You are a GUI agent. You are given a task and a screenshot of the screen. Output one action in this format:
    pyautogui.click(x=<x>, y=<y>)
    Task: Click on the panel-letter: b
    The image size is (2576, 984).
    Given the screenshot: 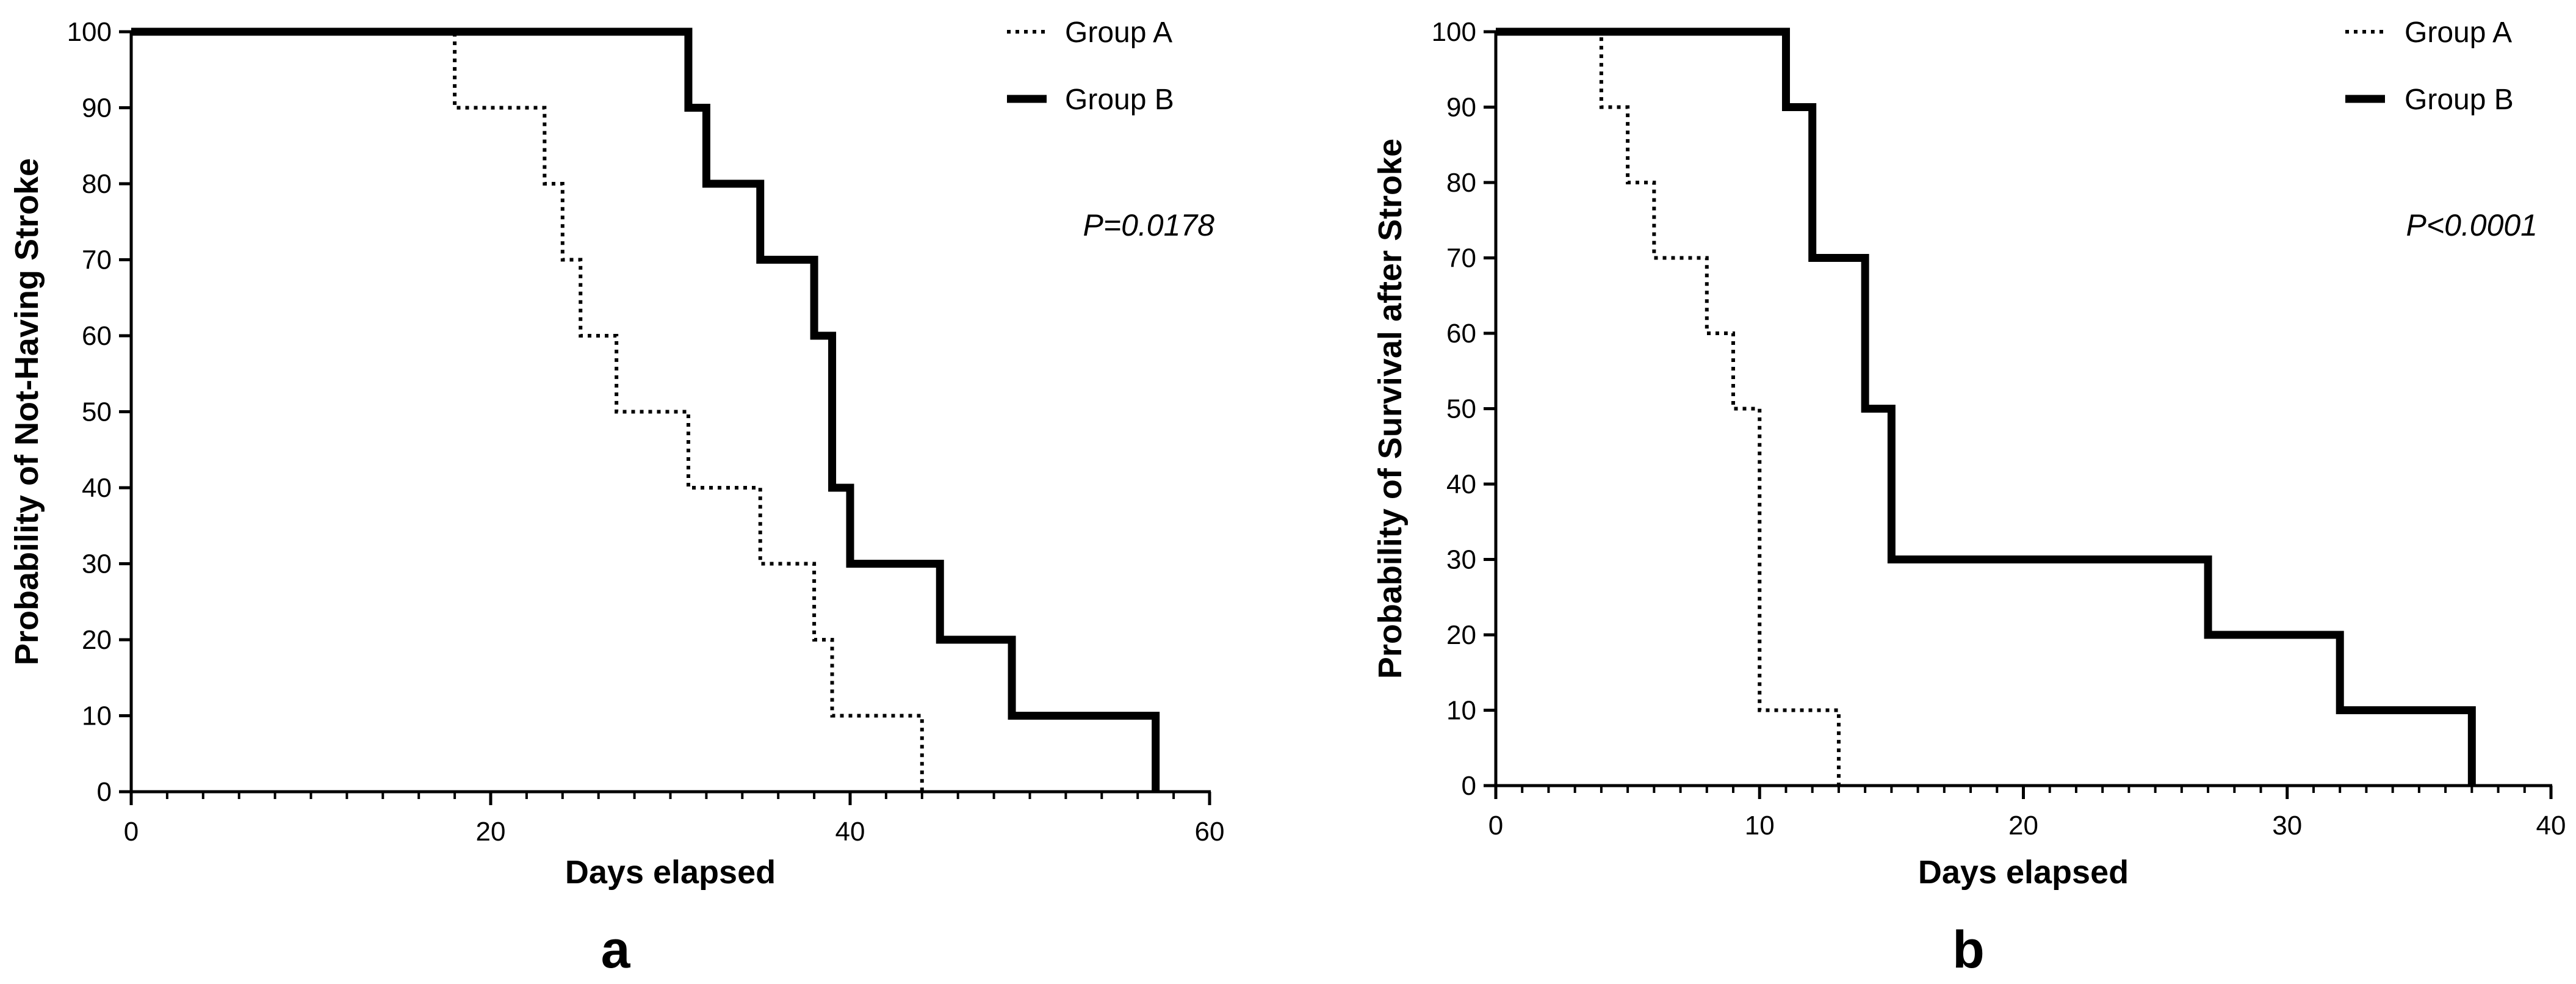 What is the action you would take?
    pyautogui.click(x=1968, y=950)
    